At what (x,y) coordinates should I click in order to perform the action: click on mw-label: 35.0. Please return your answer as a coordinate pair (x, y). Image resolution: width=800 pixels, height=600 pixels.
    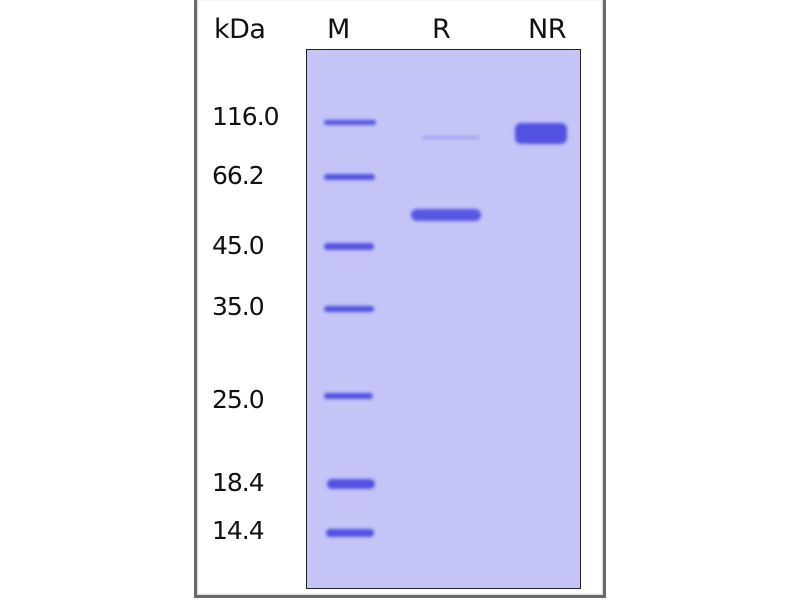
    Looking at the image, I should click on (238, 306).